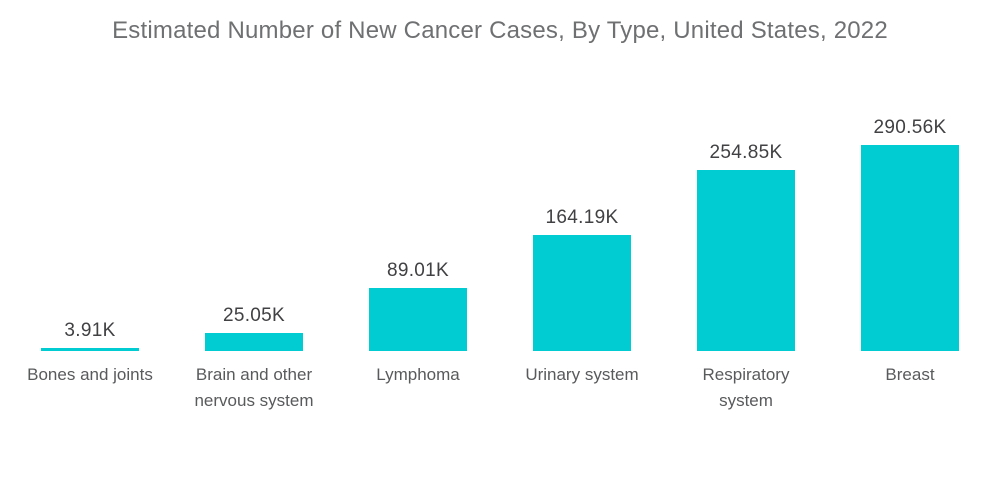 Image resolution: width=1000 pixels, height=504 pixels. Describe the element at coordinates (418, 270) in the screenshot. I see `bar-value-label: 89.01K` at that location.